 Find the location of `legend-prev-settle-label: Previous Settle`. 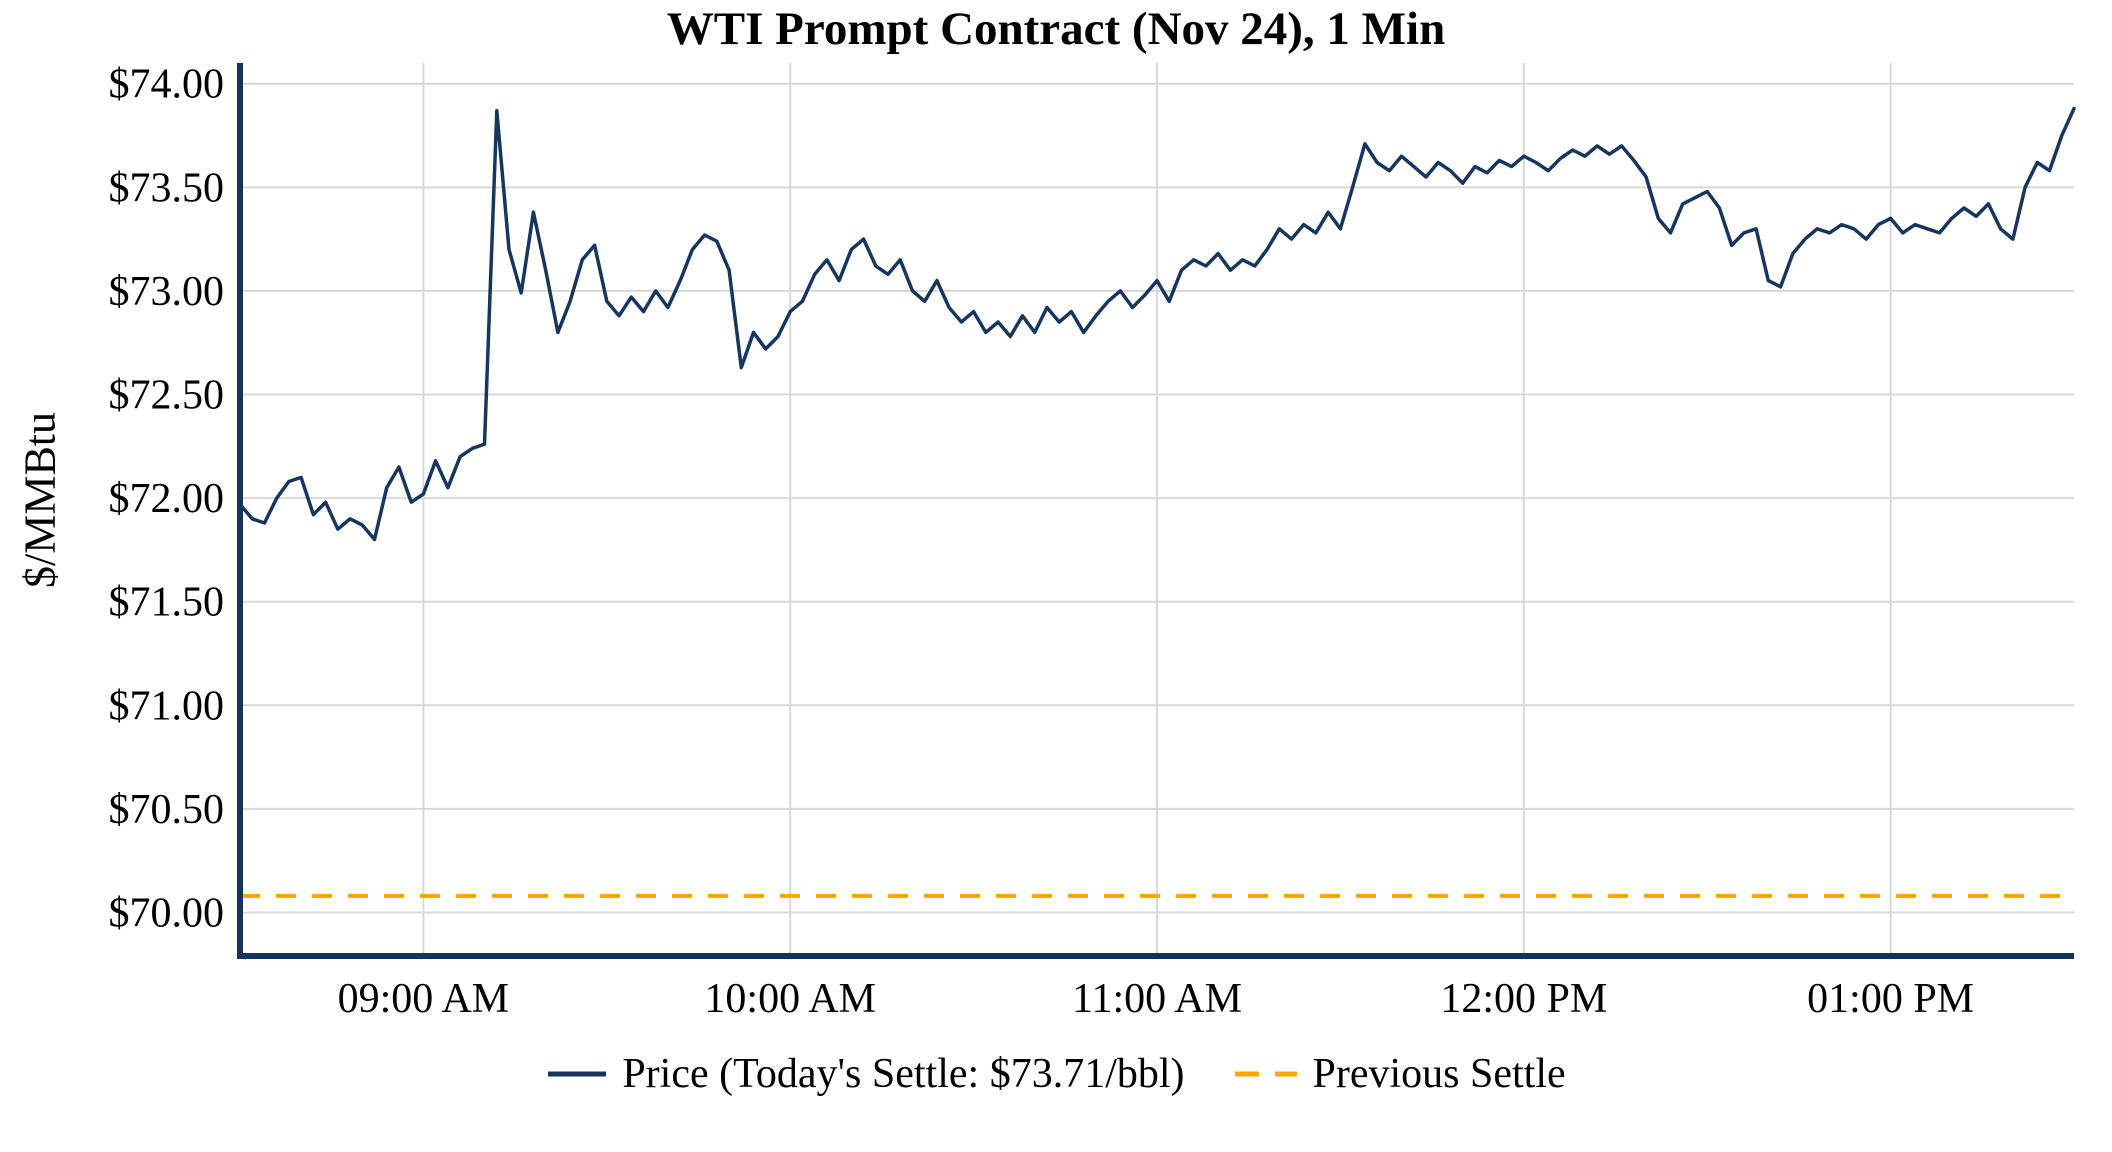

legend-prev-settle-label: Previous Settle is located at coordinates (1439, 1074).